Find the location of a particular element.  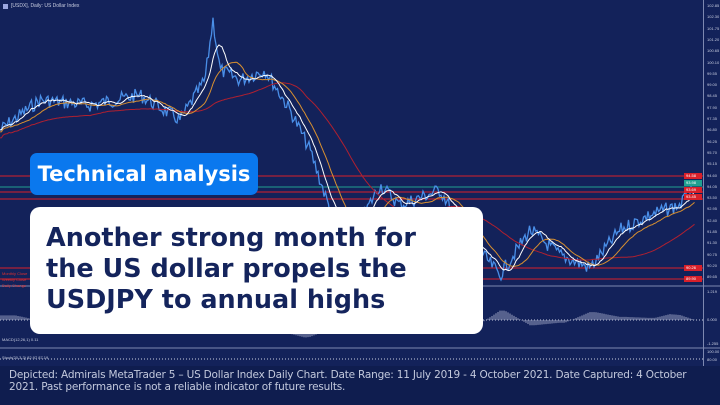

price-tick-label: 97.35 is located at coordinates (712, 118).